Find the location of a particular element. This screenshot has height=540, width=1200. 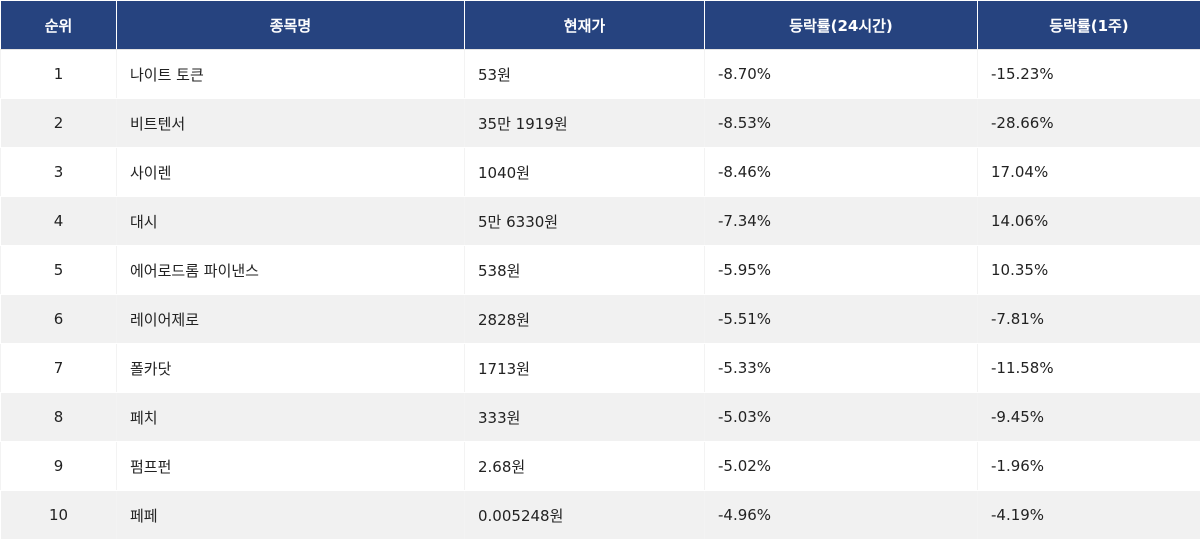

table-row: 7 폴카닷 1713원 -5.33% -11.58% is located at coordinates (600, 368).